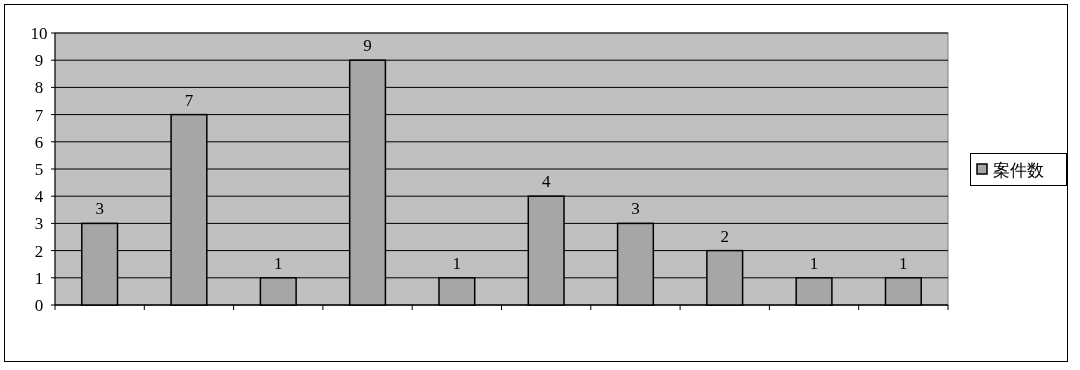 This screenshot has height=370, width=1080. I want to click on y-tick-label: 9, so click(39, 61).